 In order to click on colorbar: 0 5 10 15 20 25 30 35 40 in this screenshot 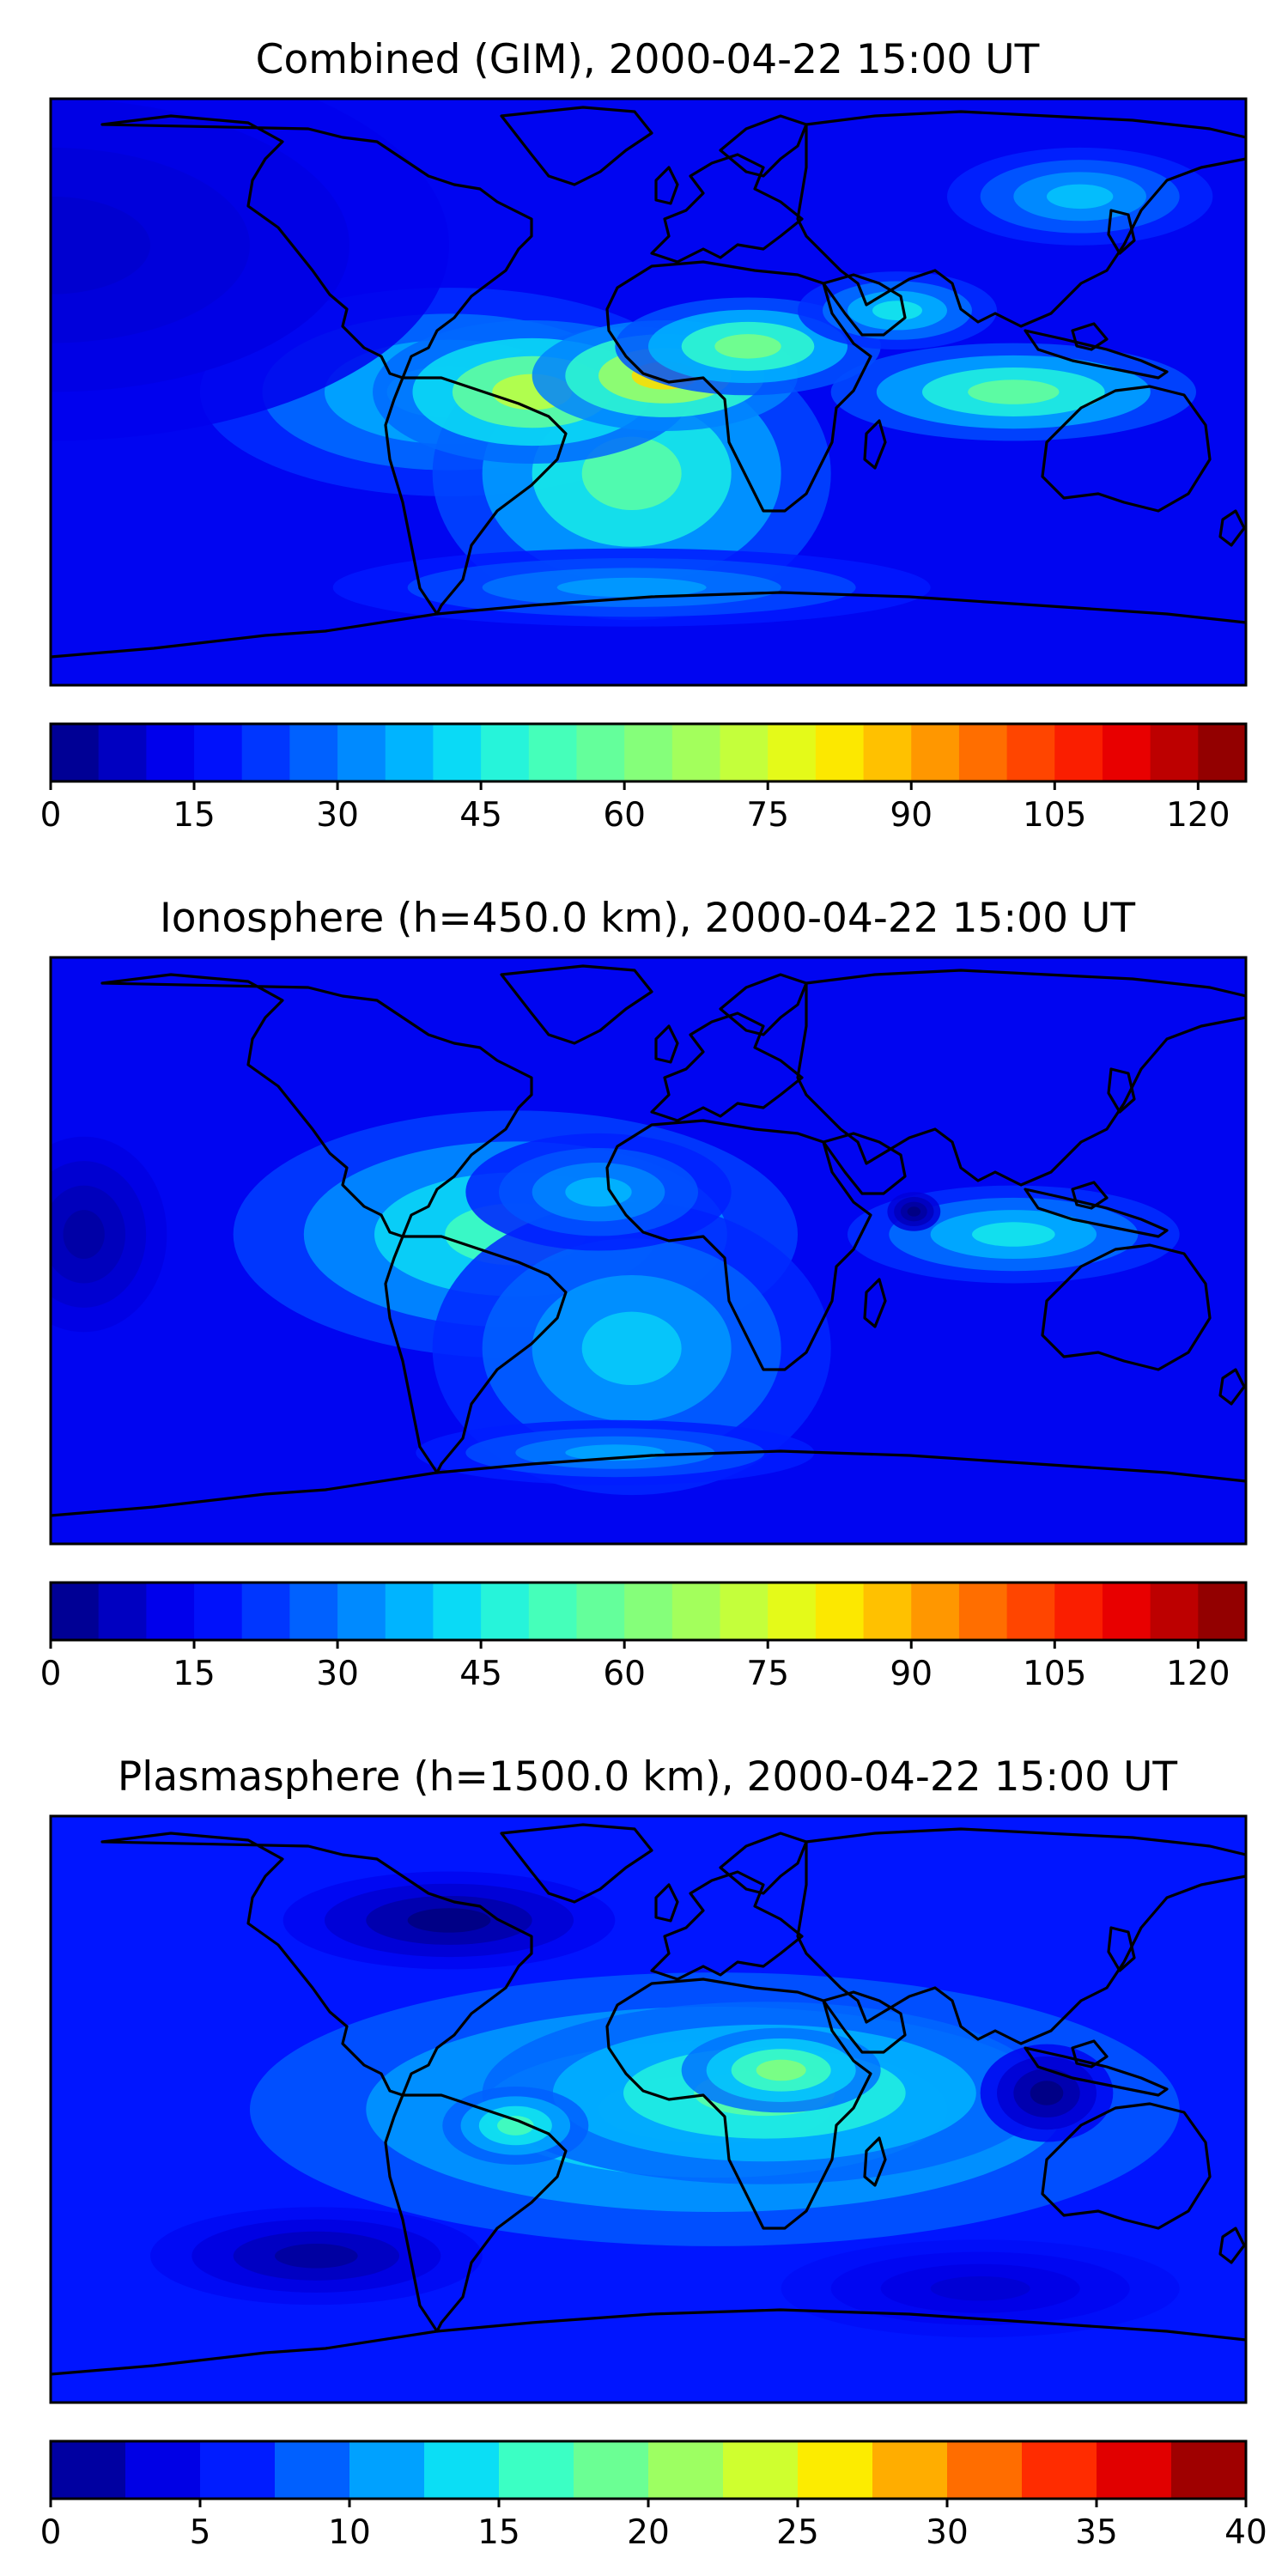, I will do `click(653, 2495)`.